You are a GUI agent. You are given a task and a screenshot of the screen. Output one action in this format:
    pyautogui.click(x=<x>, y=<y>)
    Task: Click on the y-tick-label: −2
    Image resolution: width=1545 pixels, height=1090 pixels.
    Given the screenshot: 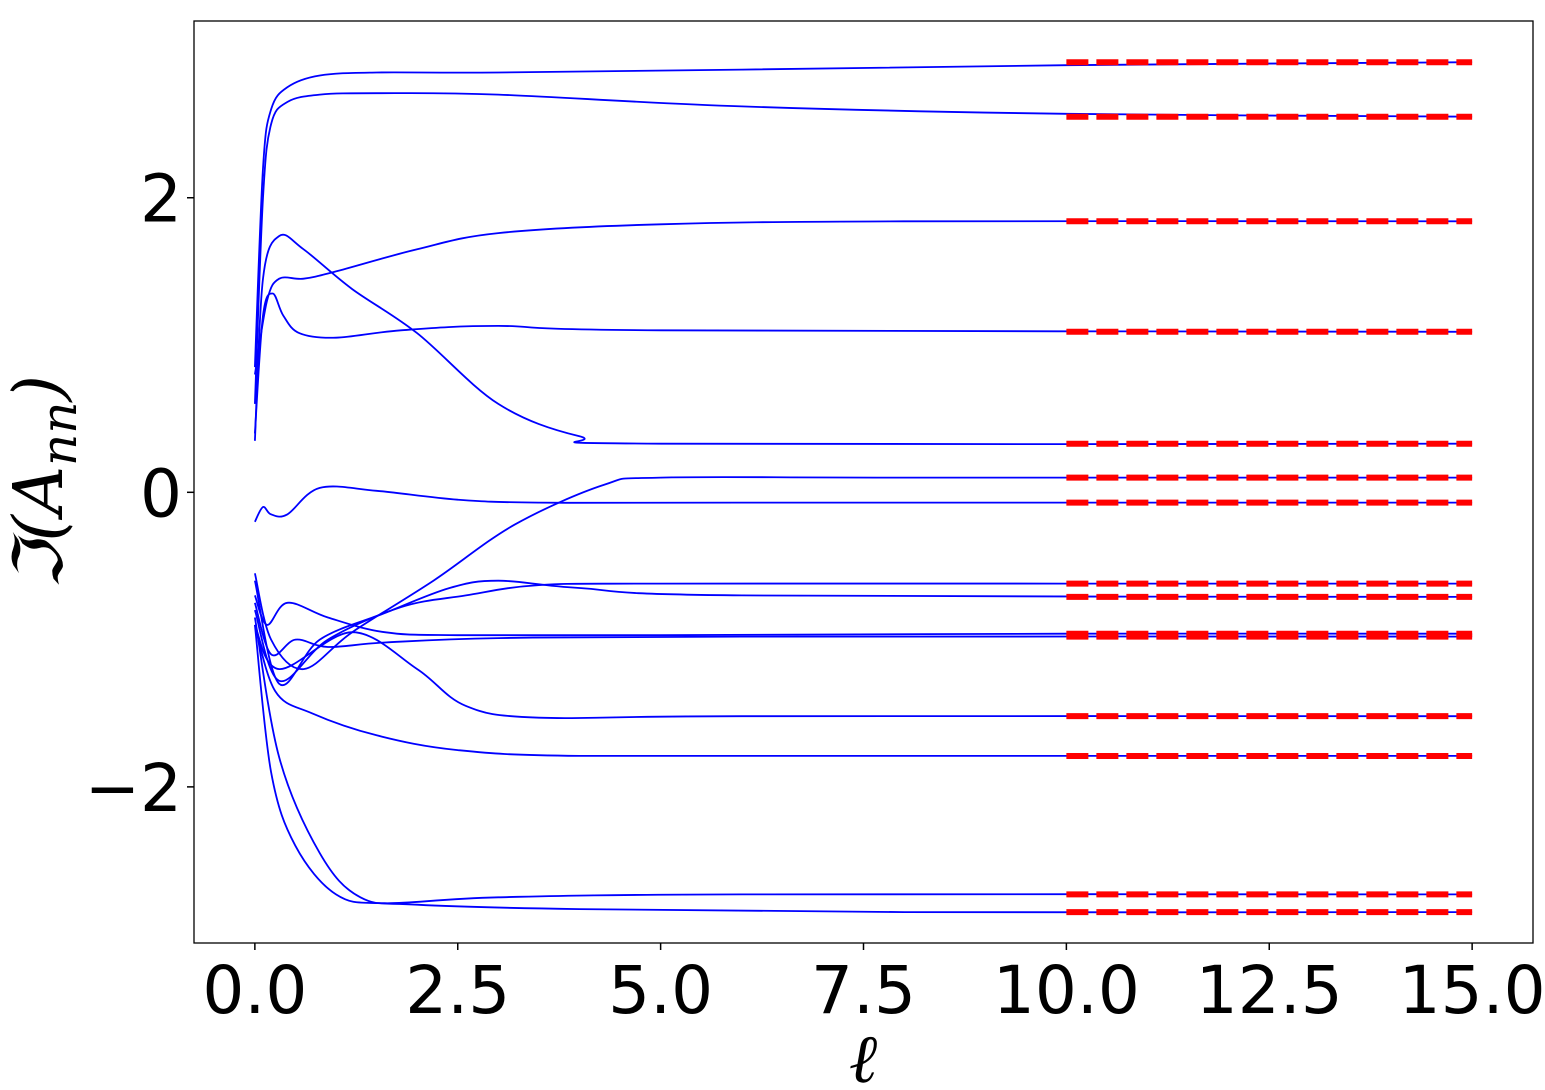 What is the action you would take?
    pyautogui.click(x=133, y=788)
    